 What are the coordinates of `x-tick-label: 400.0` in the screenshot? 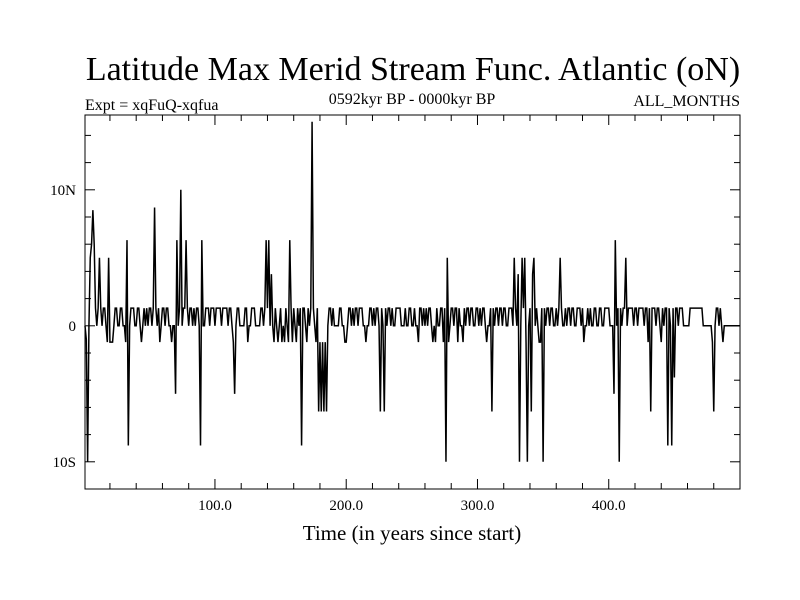 It's located at (609, 506).